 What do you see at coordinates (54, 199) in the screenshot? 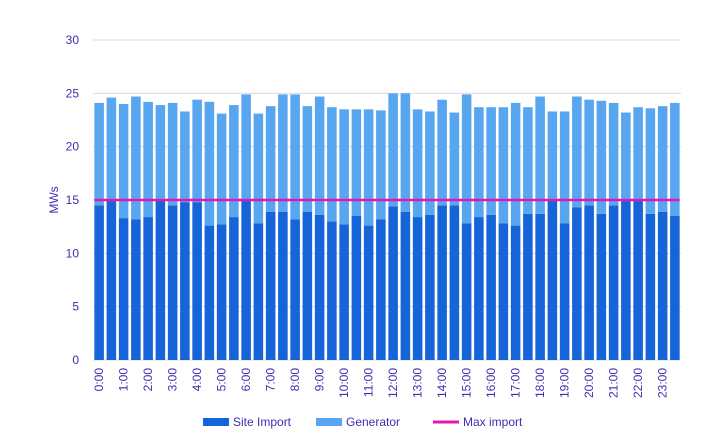
I see `y-axis-label: MWs` at bounding box center [54, 199].